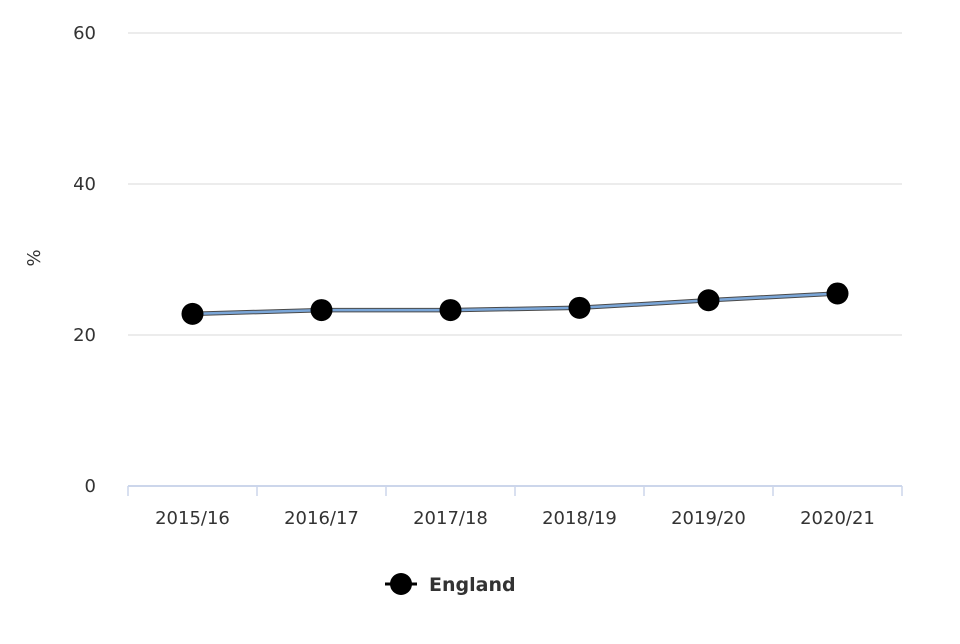  Describe the element at coordinates (837, 518) in the screenshot. I see `x-tick-label: 2020/21` at that location.